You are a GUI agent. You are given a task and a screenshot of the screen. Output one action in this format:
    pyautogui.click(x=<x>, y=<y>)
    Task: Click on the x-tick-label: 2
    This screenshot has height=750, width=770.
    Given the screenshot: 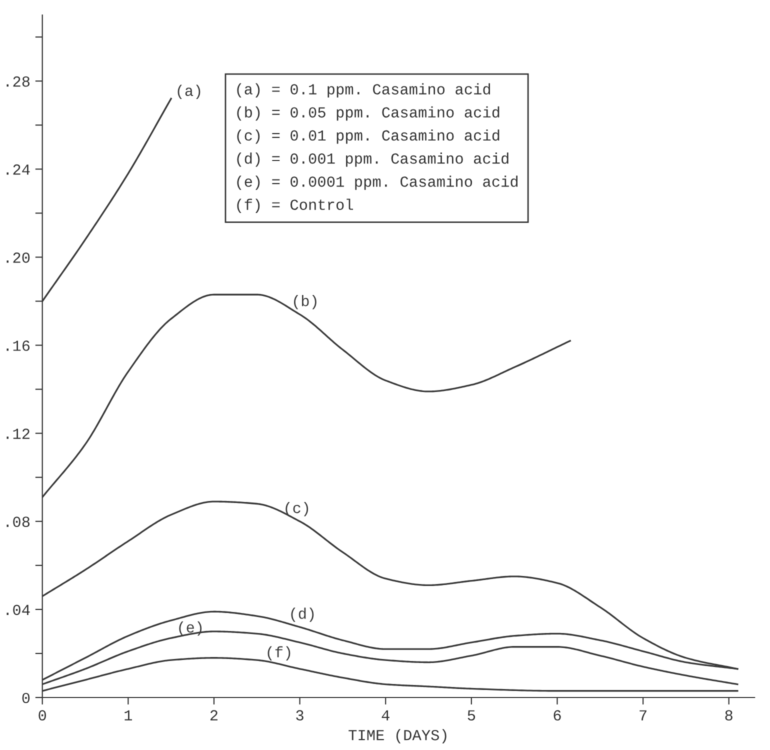 What is the action you would take?
    pyautogui.click(x=214, y=715)
    